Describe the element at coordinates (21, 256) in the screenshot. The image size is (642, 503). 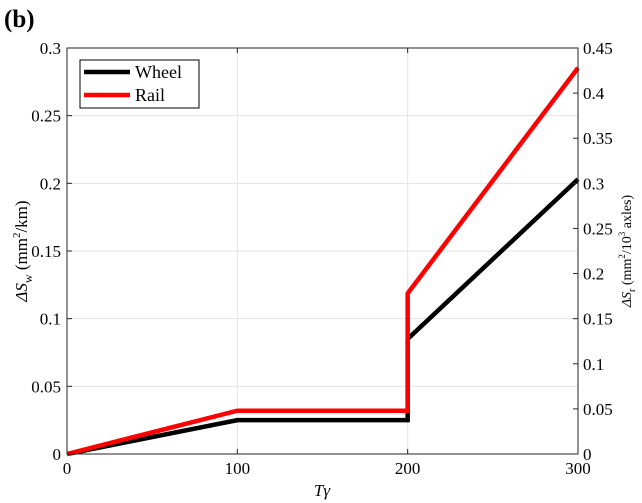
I see `y-left-units-pre: (mm` at that location.